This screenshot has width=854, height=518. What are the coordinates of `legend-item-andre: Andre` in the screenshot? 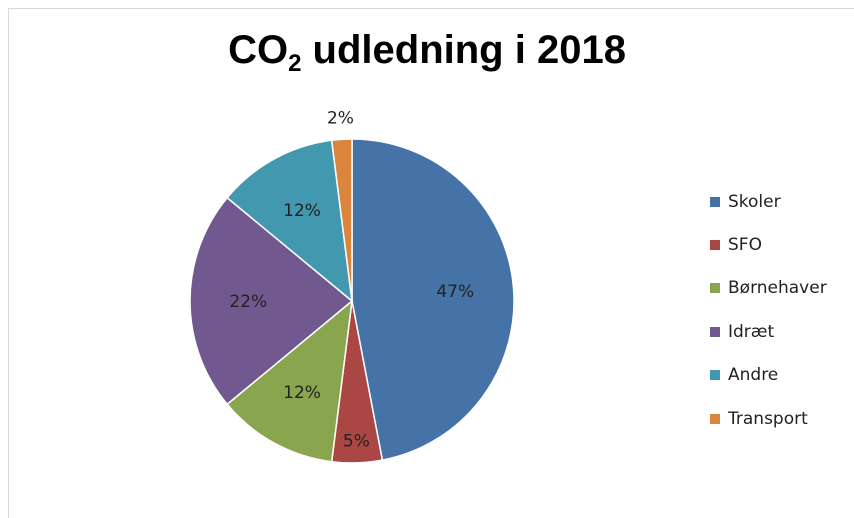 It's located at (768, 375).